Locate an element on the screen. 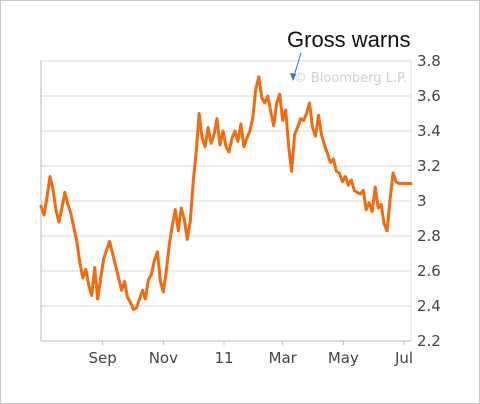 The width and height of the screenshot is (480, 404). x-tick-label: Nov is located at coordinates (163, 358).